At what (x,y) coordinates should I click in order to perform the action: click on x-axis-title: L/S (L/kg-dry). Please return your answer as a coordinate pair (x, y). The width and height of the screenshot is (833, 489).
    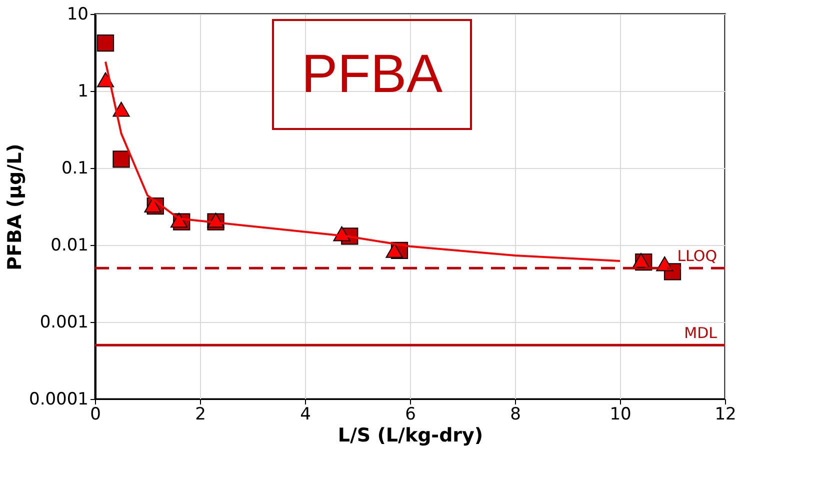
    Looking at the image, I should click on (411, 435).